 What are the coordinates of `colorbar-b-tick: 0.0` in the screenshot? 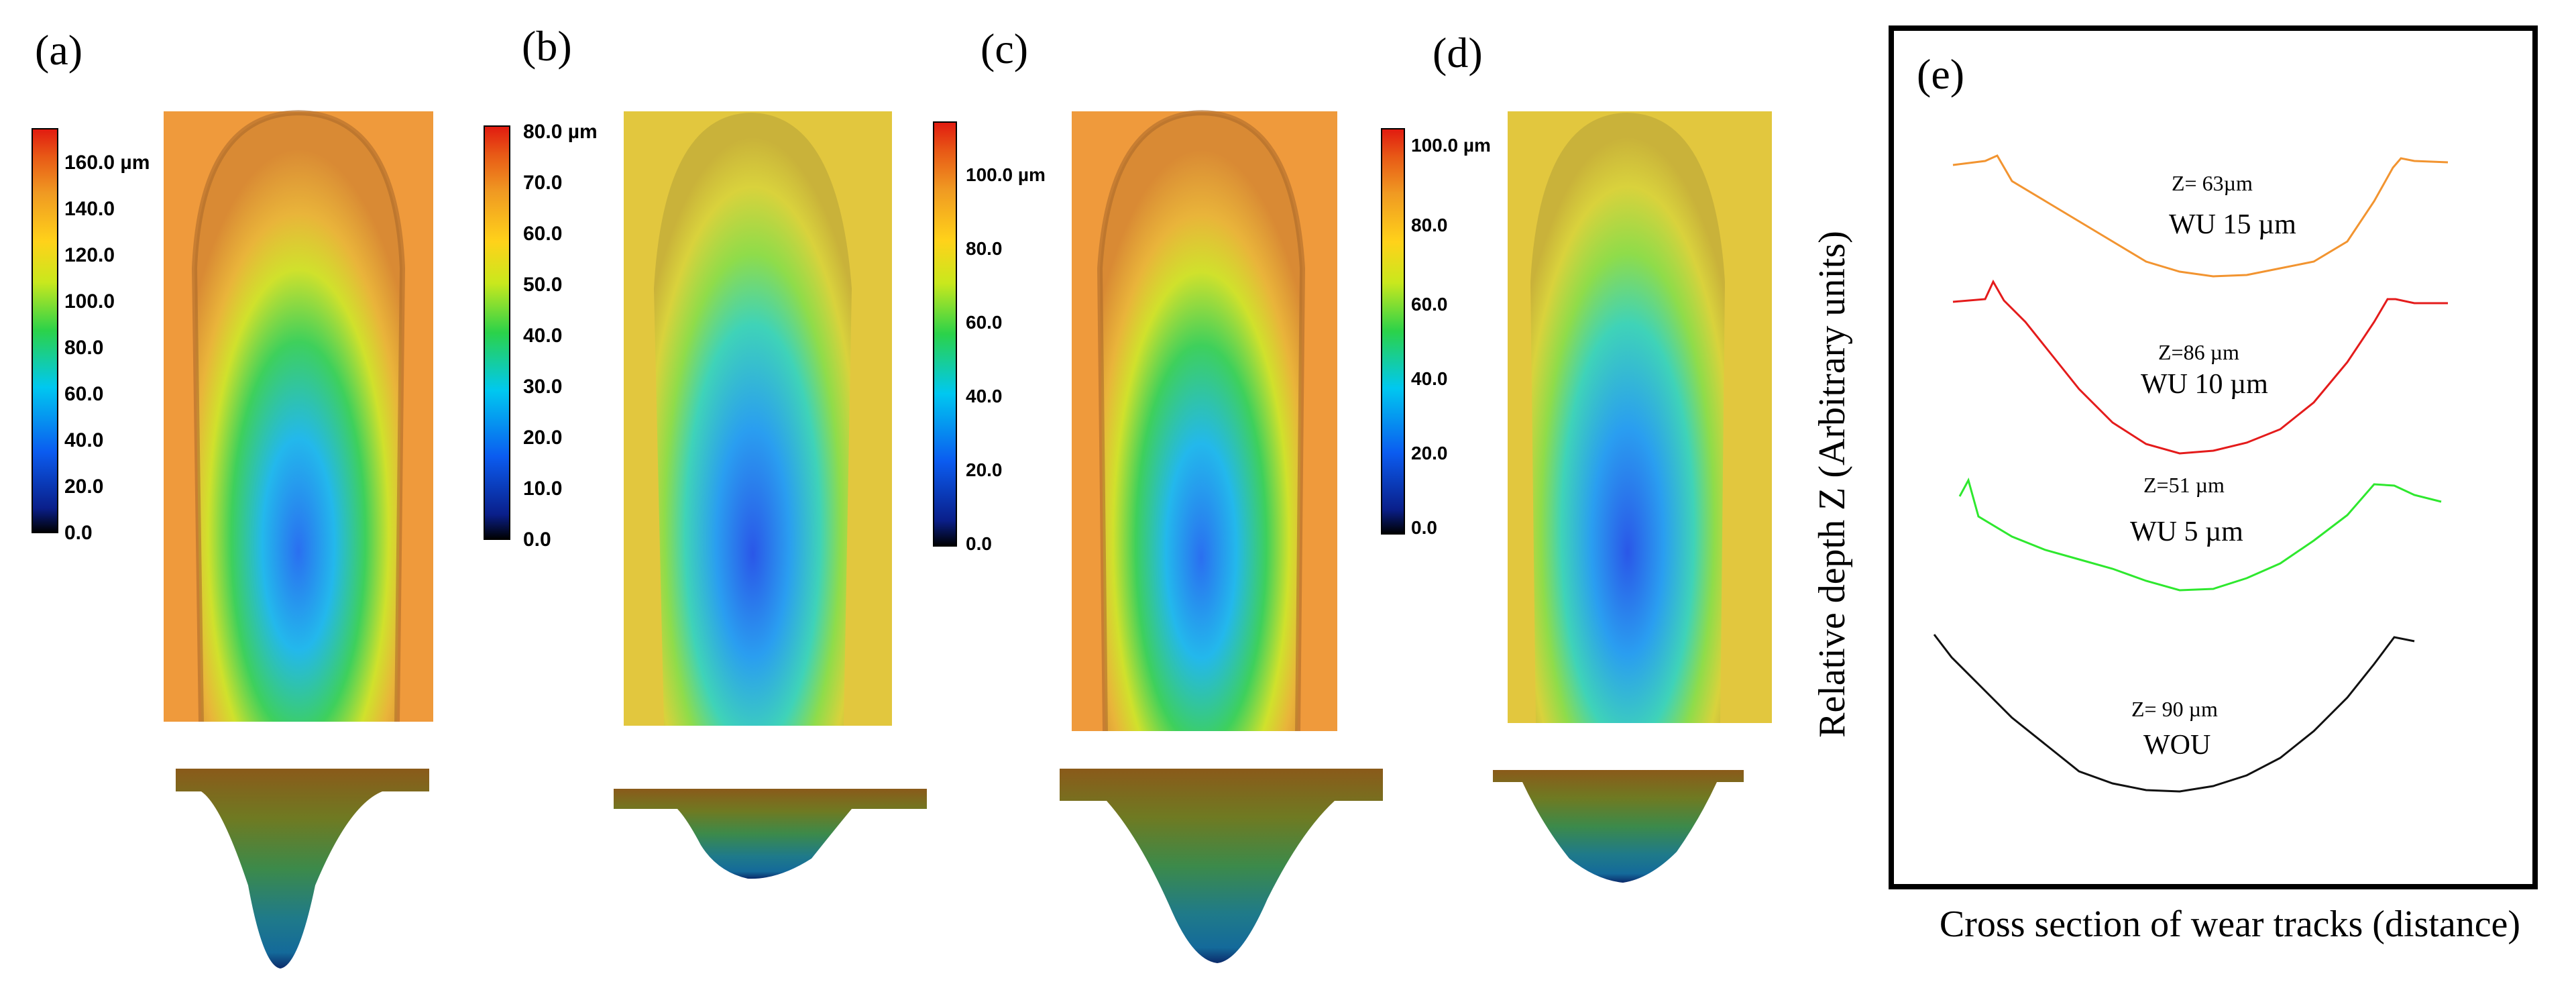 It's located at (537, 540).